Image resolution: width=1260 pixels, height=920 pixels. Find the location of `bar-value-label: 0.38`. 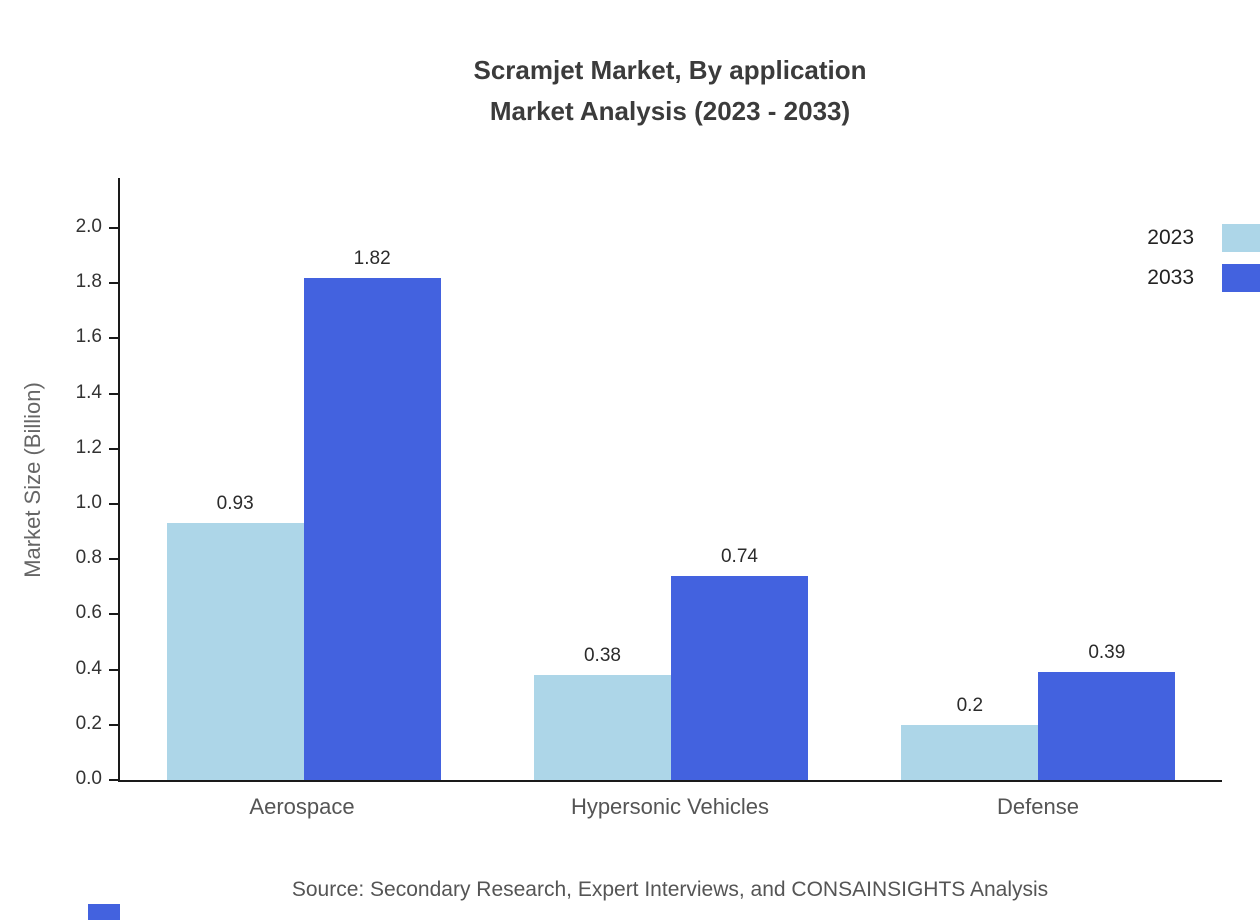

bar-value-label: 0.38 is located at coordinates (602, 656).